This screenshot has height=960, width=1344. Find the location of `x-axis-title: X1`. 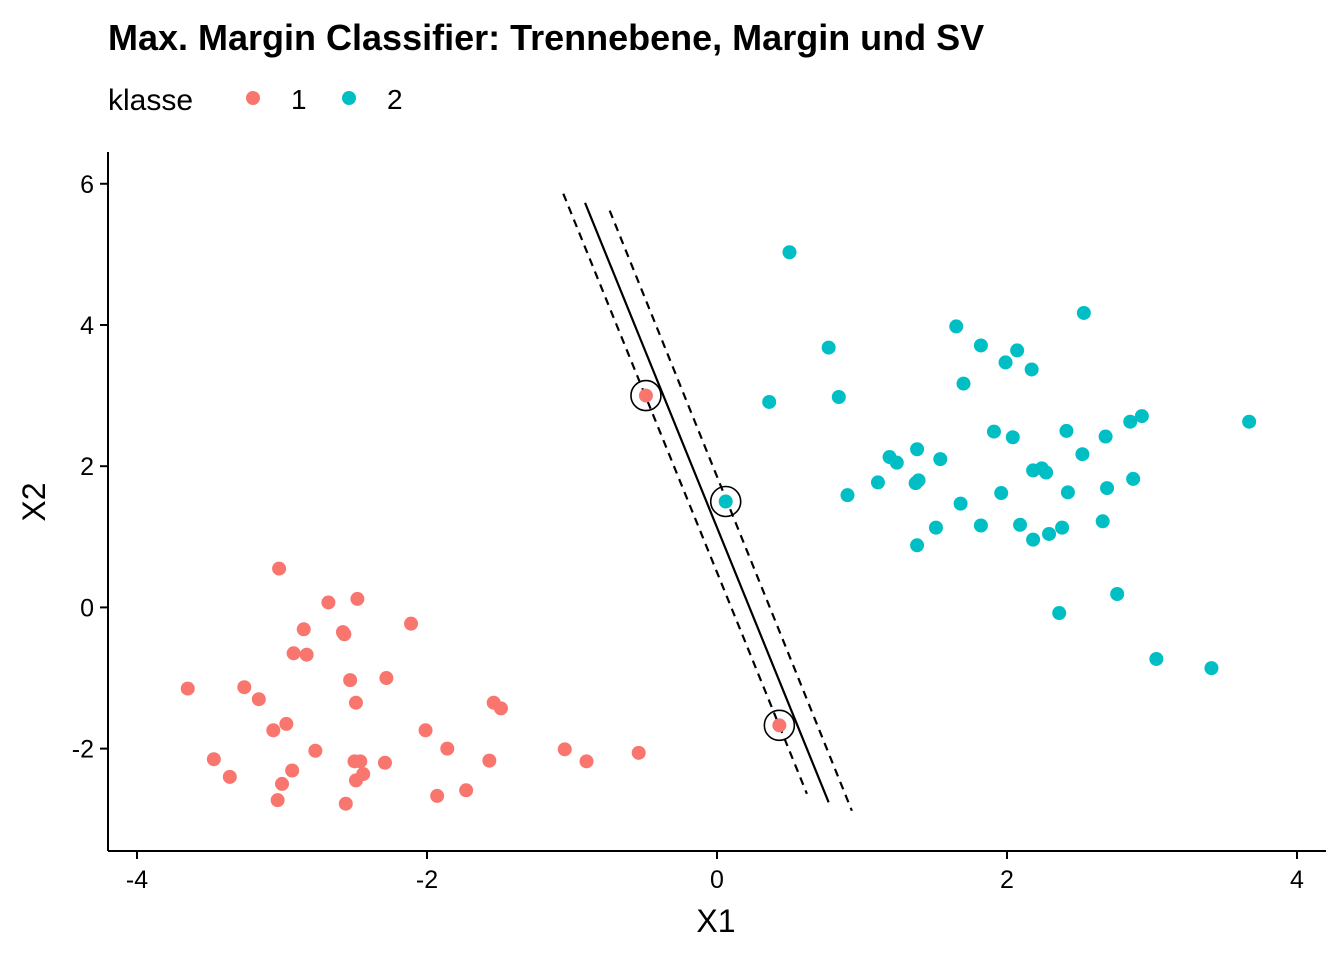

x-axis-title: X1 is located at coordinates (715, 921).